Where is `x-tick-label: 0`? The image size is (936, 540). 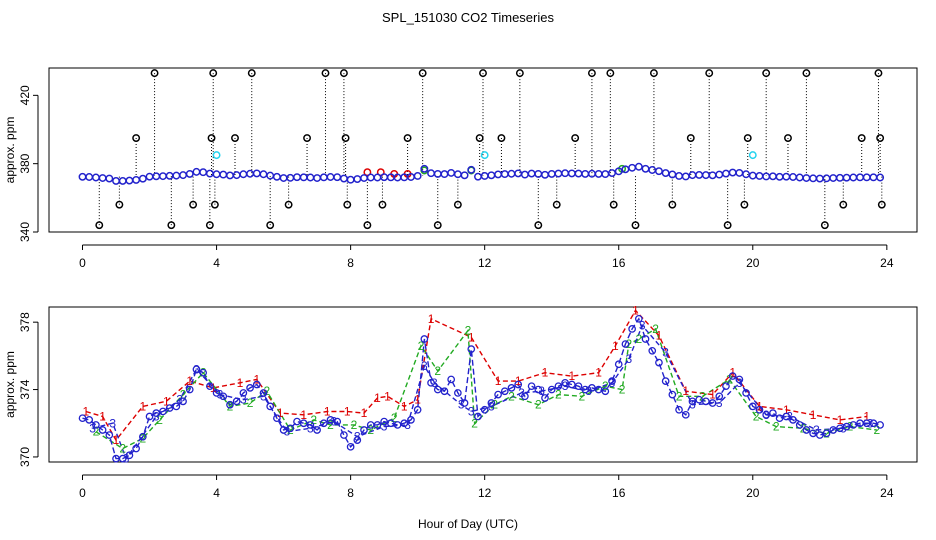
x-tick-label: 0 is located at coordinates (82, 493).